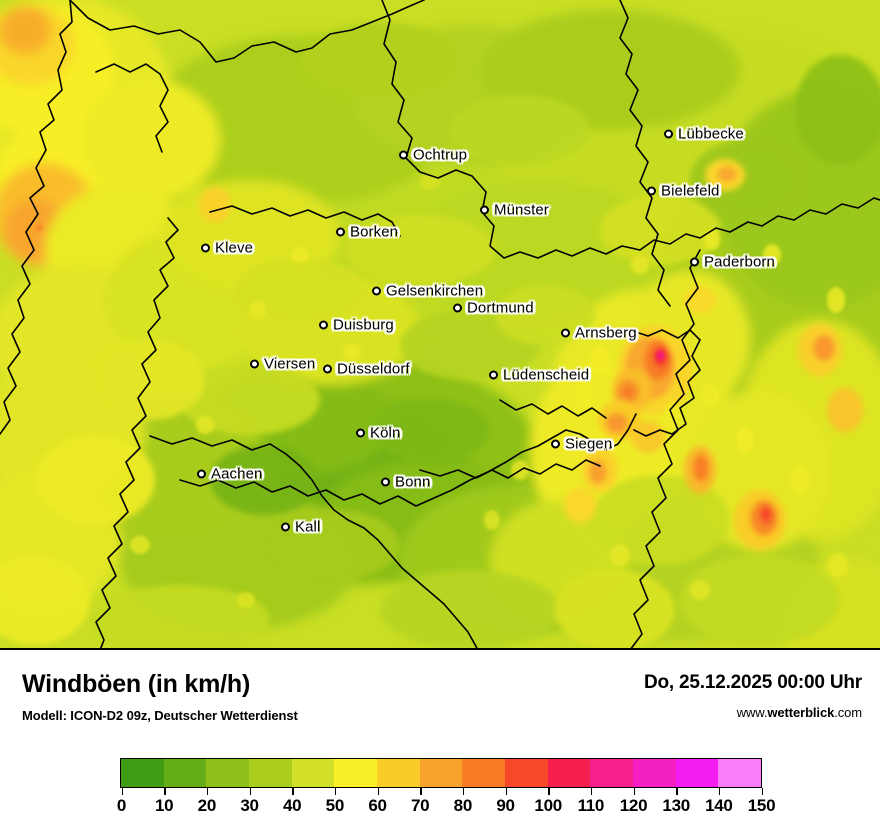 This screenshot has width=880, height=830. I want to click on city-label: Düsseldorf, so click(373, 369).